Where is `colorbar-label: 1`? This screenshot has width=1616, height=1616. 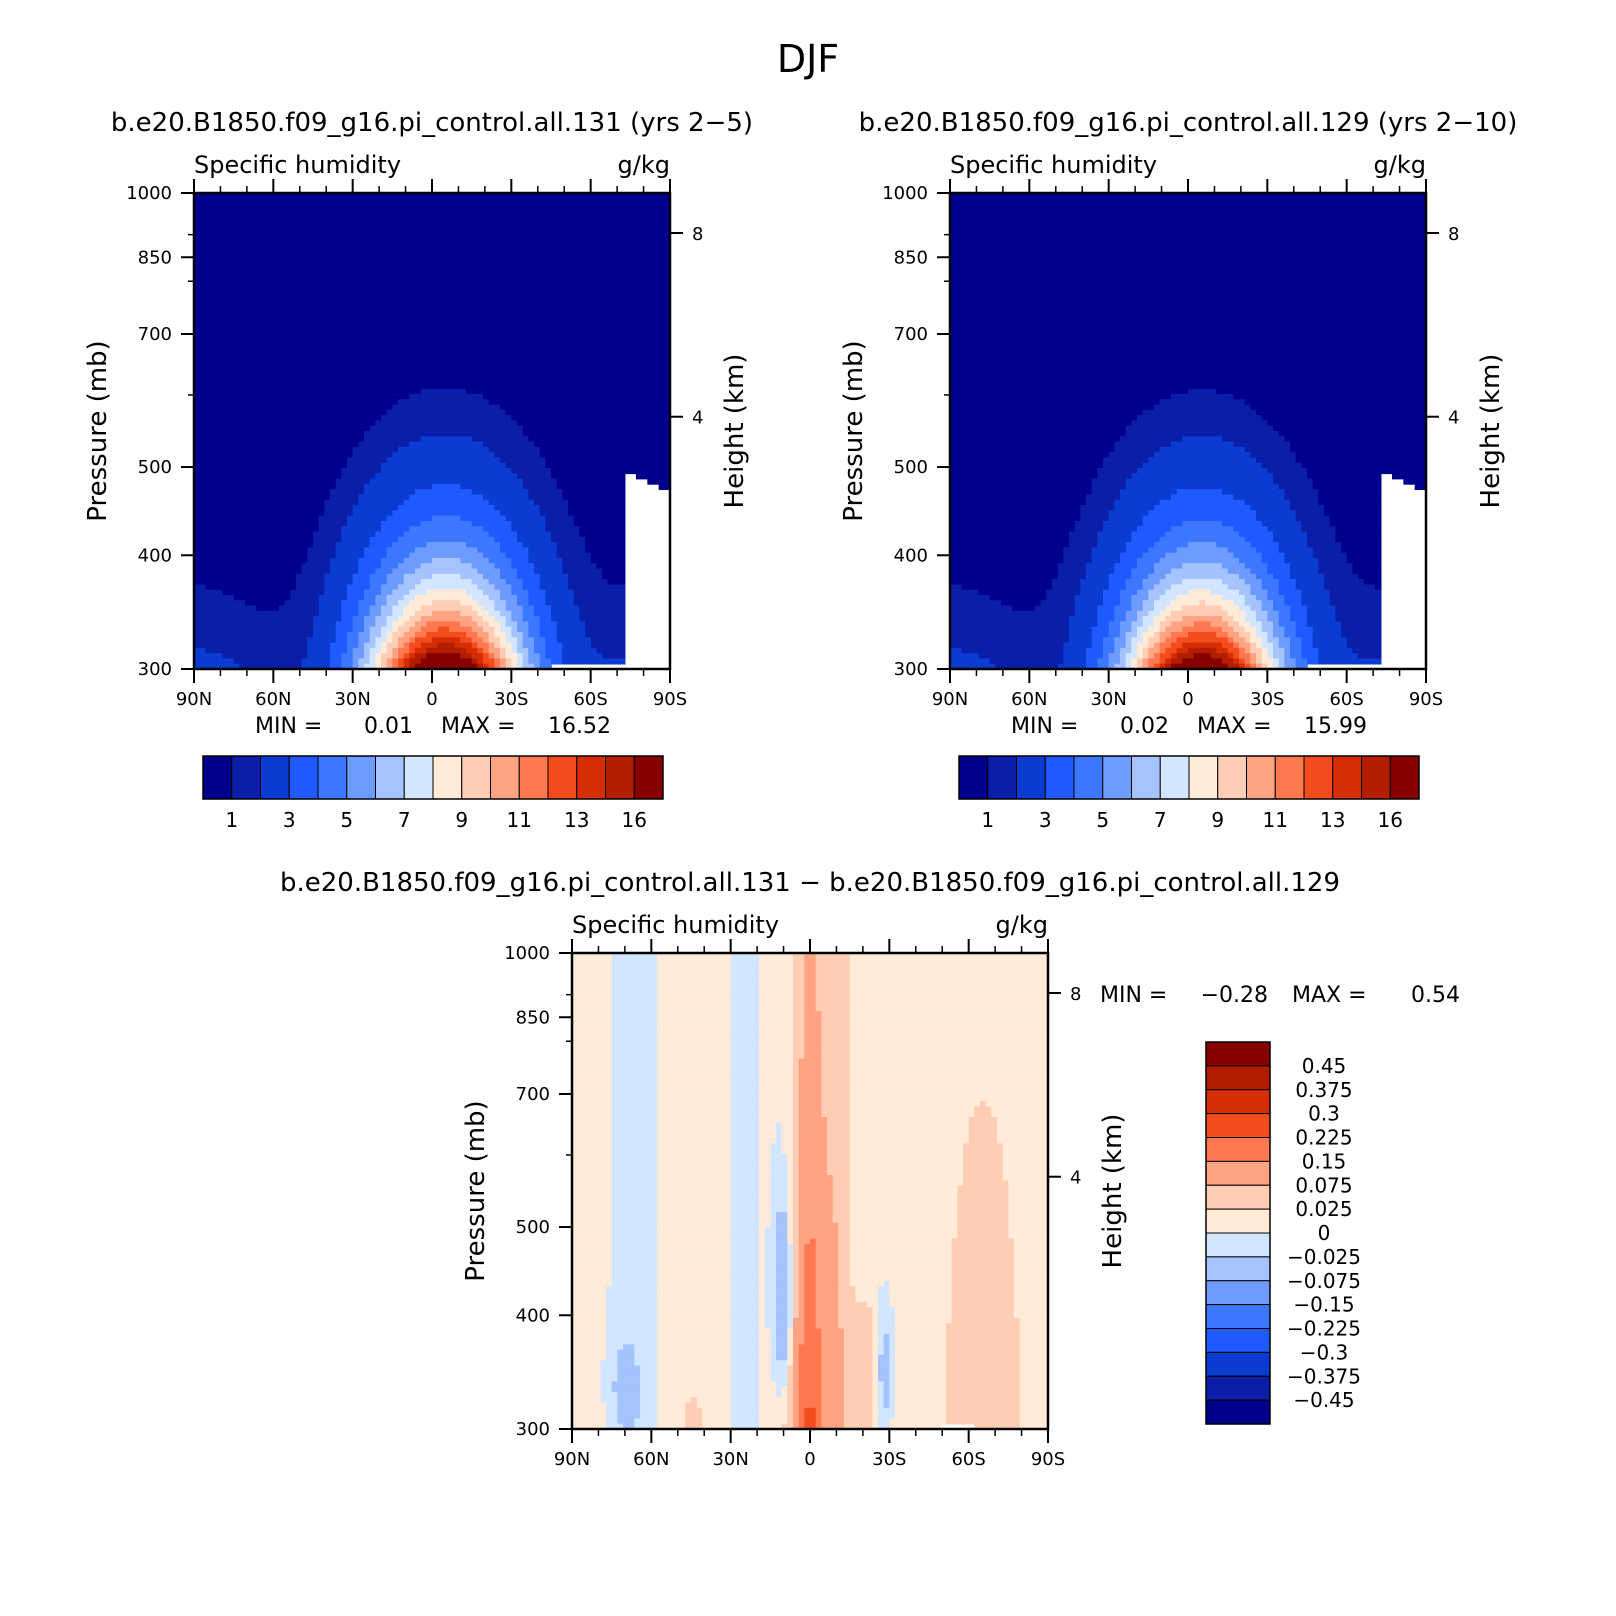 colorbar-label: 1 is located at coordinates (987, 820).